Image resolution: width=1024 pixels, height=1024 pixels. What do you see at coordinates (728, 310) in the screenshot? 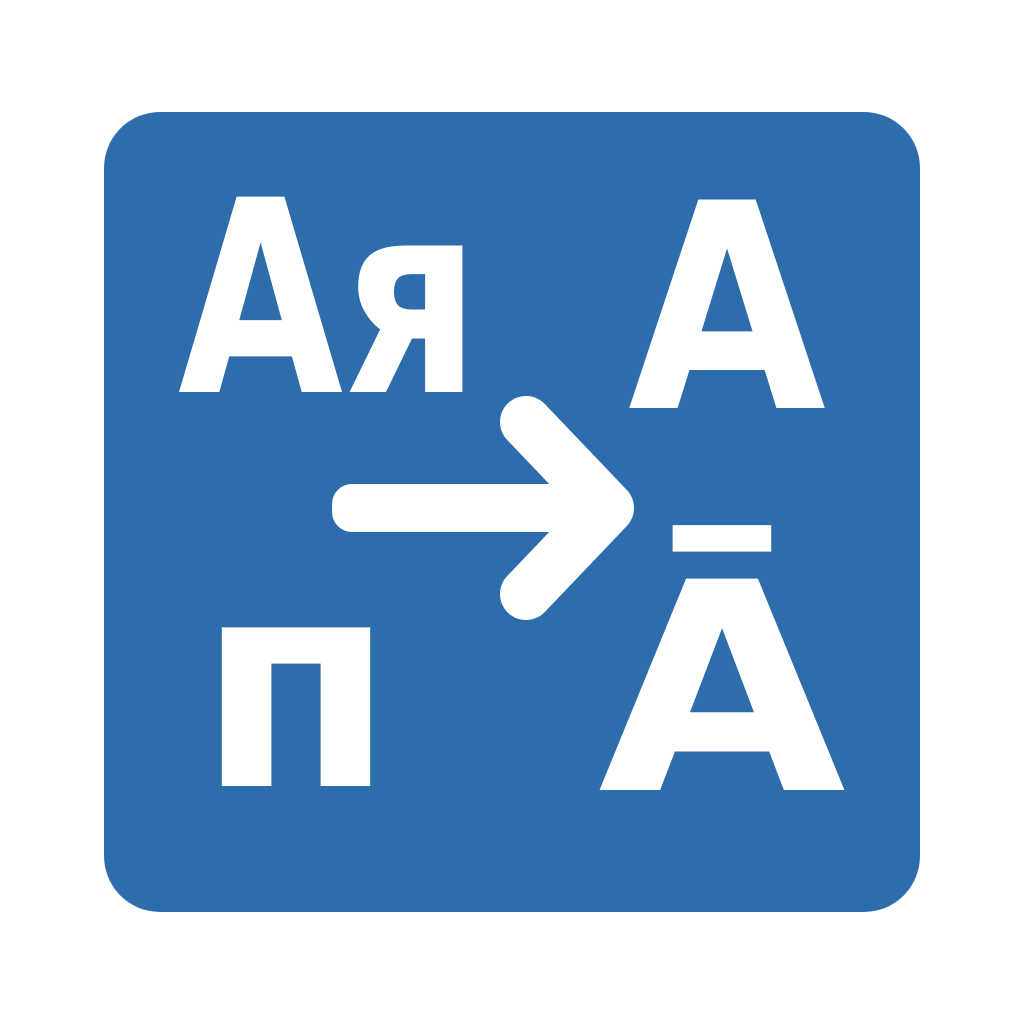
I see `target-glyph-top: A` at bounding box center [728, 310].